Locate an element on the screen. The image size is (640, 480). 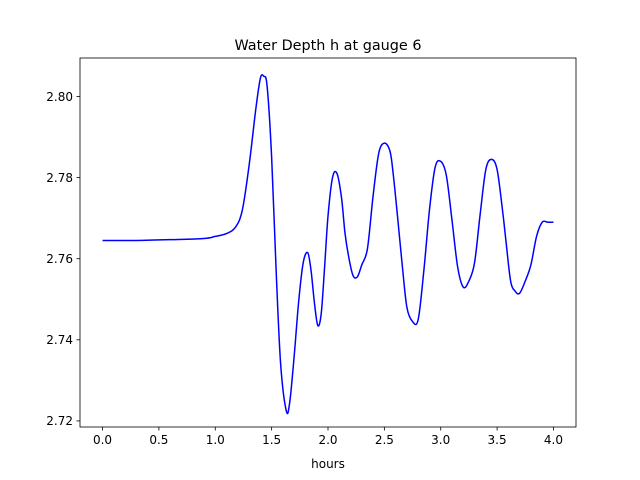
y-tick-label: 2.76 is located at coordinates (59, 259).